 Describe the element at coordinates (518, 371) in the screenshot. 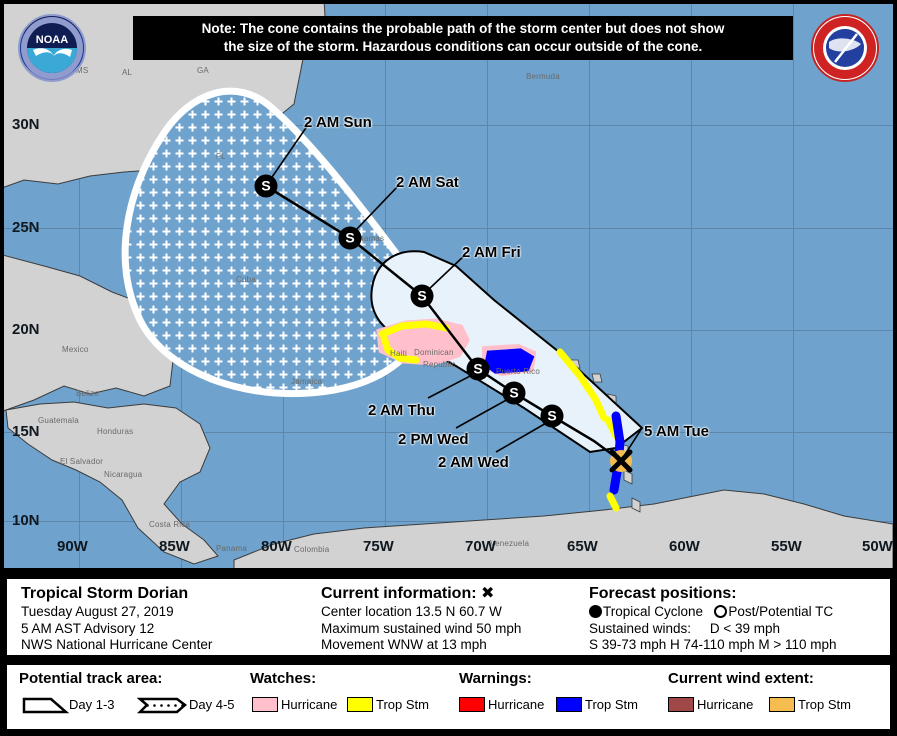

I see `place-label: Puerto Rico` at that location.